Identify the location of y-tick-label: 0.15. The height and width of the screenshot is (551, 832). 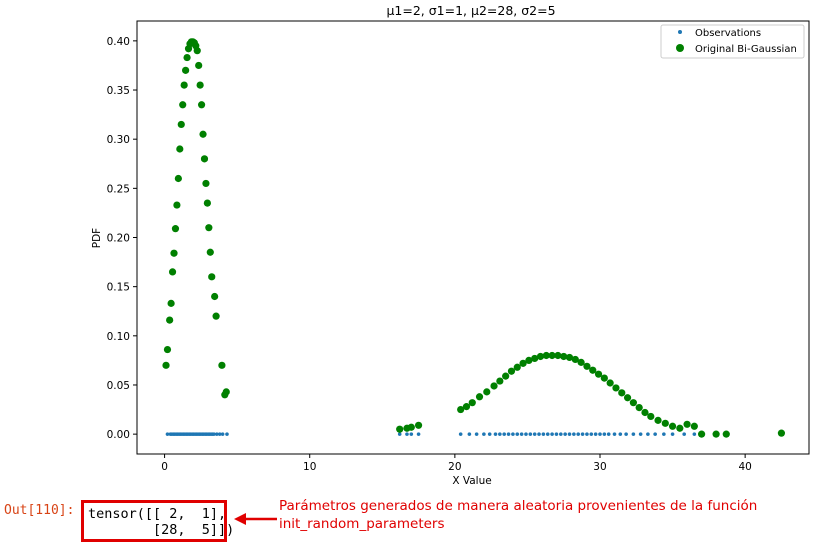
(118, 288).